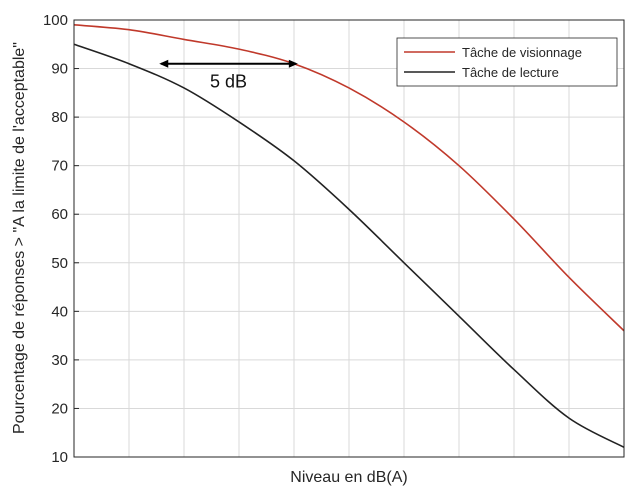 The height and width of the screenshot is (490, 625). What do you see at coordinates (59, 457) in the screenshot?
I see `y-tick-label: 10` at bounding box center [59, 457].